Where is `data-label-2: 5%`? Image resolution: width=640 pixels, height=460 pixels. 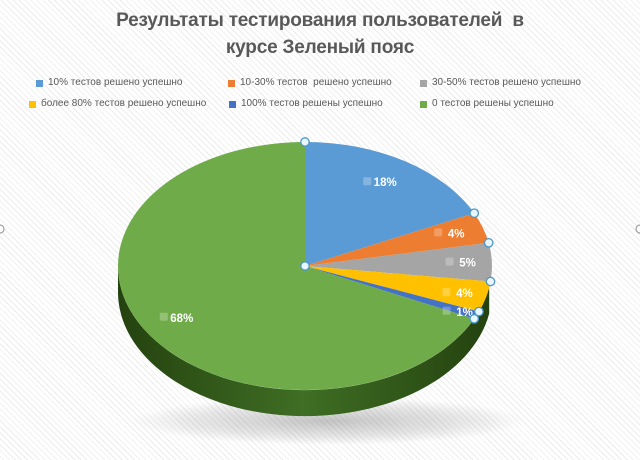 data-label-2: 5% is located at coordinates (467, 264).